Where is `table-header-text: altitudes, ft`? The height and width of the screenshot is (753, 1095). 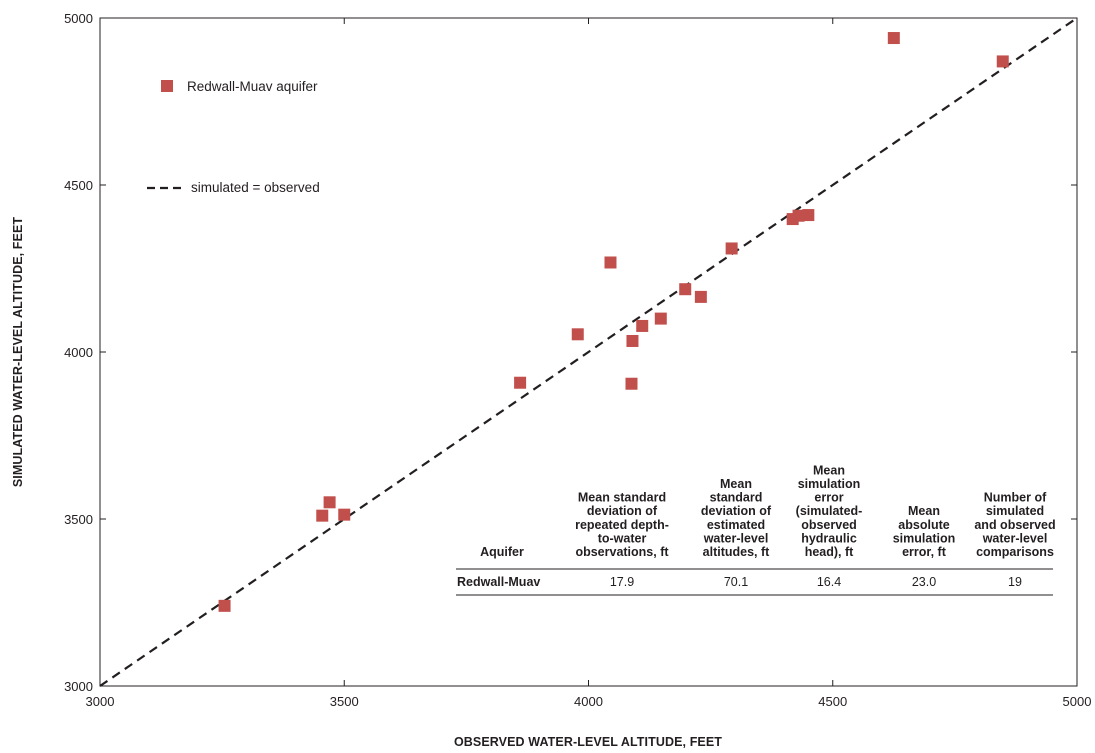 table-header-text: altitudes, ft is located at coordinates (737, 552).